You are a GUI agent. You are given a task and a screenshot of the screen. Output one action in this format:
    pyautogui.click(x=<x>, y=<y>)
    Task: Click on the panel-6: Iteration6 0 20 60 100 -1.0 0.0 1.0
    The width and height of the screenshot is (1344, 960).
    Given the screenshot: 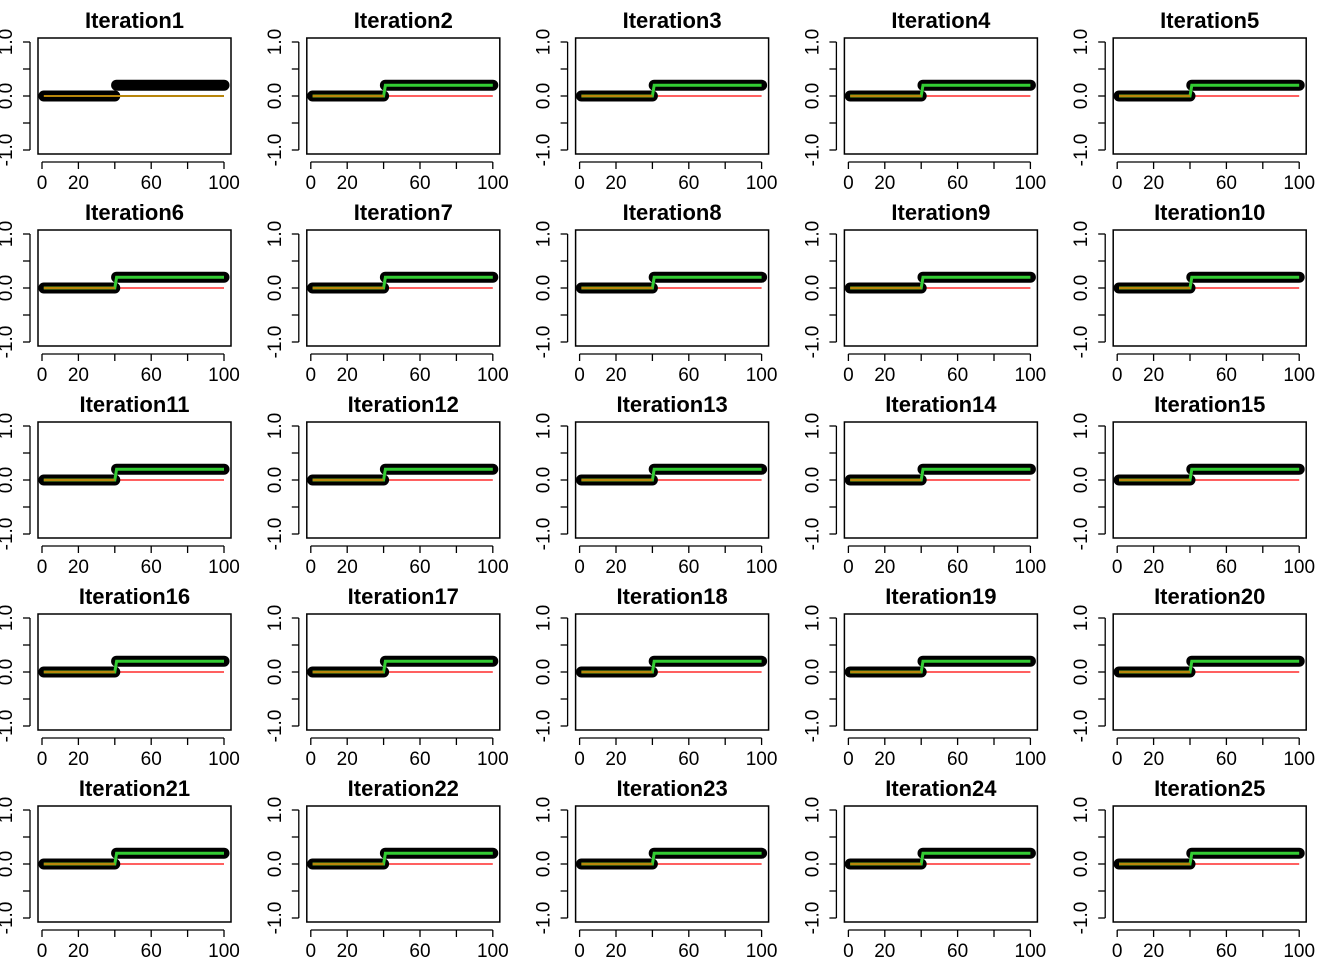 What is the action you would take?
    pyautogui.click(x=120, y=293)
    